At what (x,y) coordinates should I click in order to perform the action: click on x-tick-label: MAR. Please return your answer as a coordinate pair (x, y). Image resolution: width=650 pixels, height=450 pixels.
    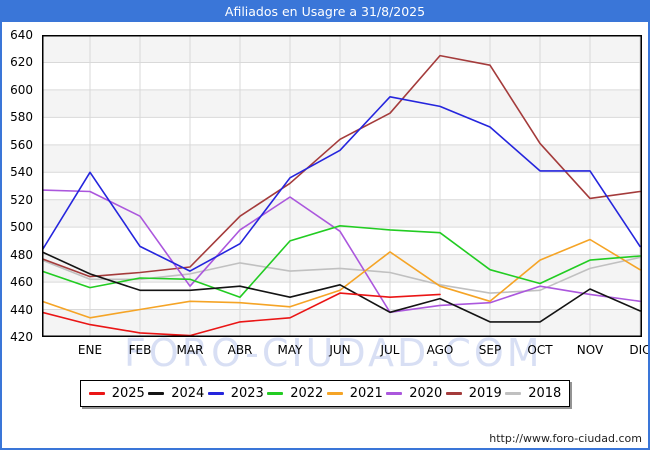
    Looking at the image, I should click on (190, 350).